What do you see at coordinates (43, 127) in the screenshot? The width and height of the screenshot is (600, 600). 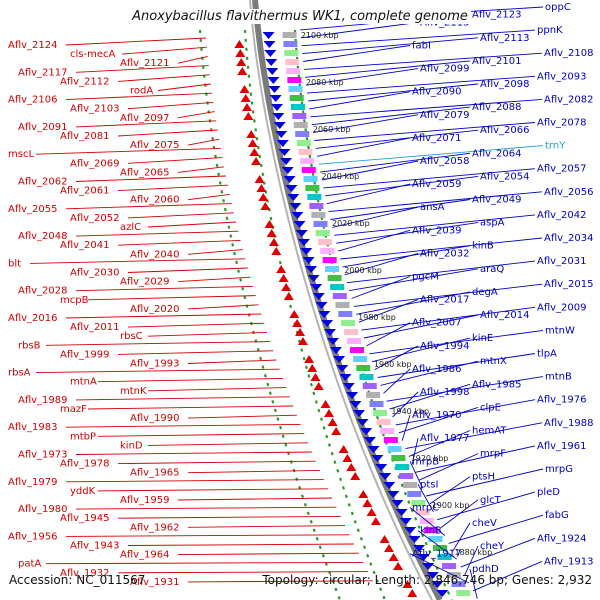 I see `gene-label-left: Aflv_2091` at bounding box center [43, 127].